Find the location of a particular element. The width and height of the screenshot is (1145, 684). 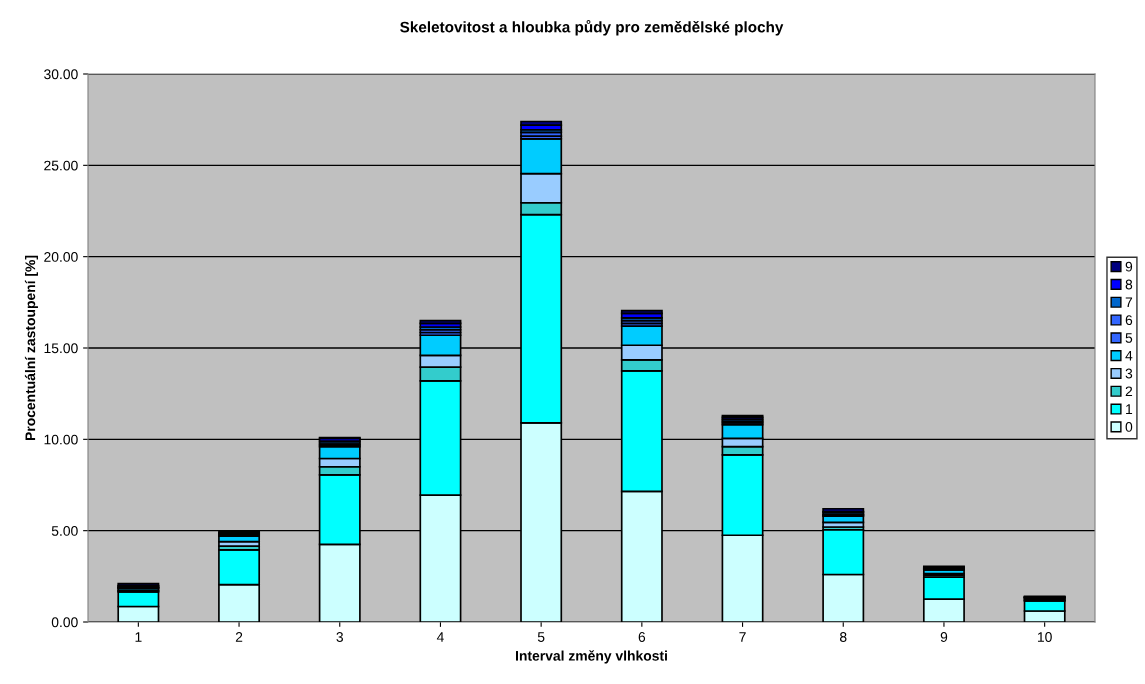

legend-label: 9 is located at coordinates (1129, 266).